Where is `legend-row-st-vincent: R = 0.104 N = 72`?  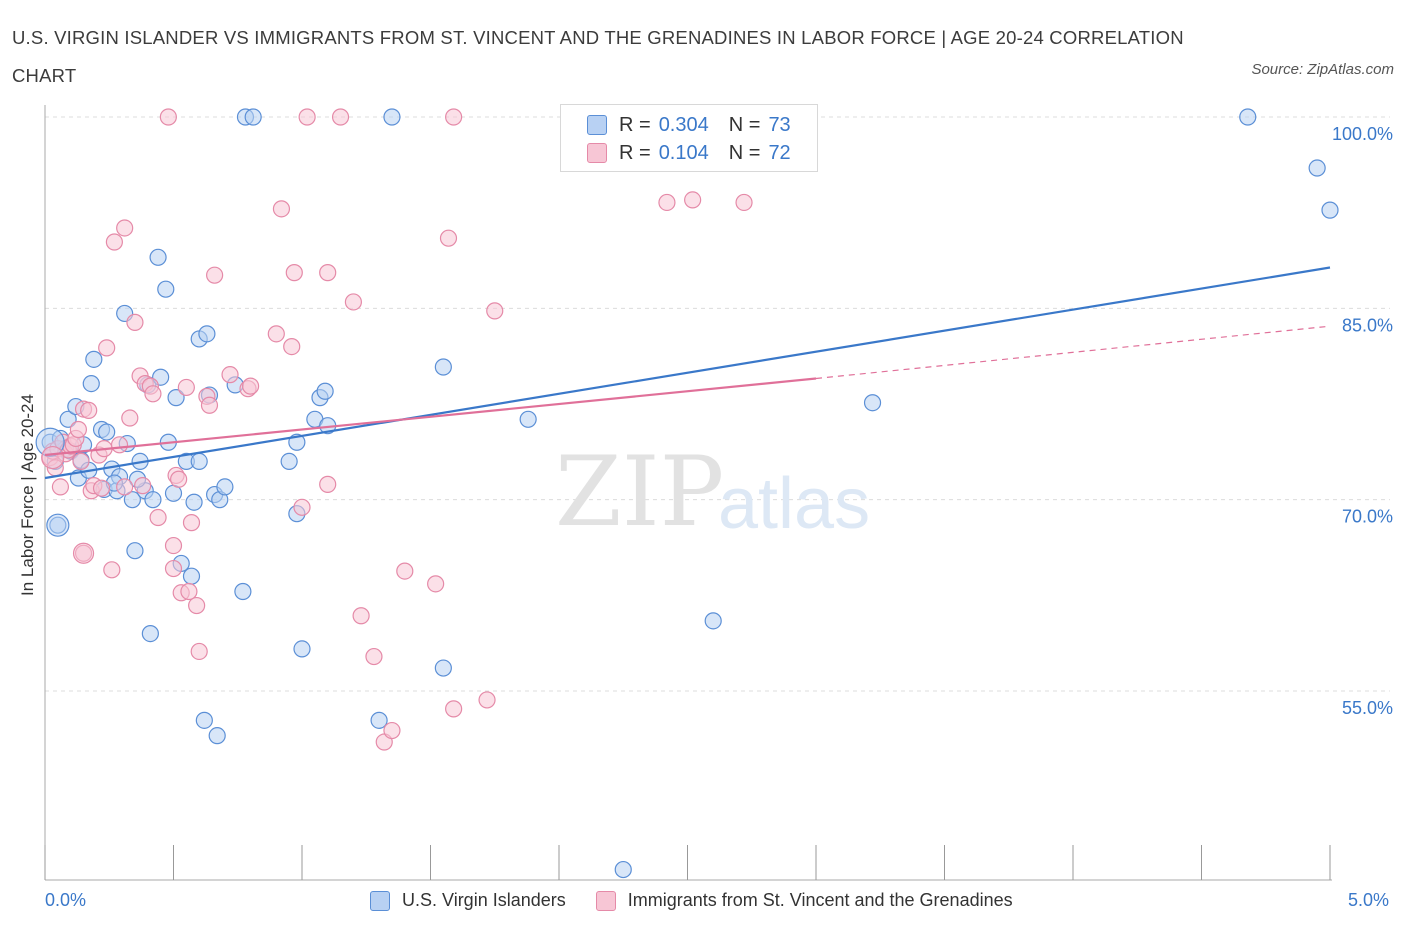 legend-row-st-vincent: R = 0.104 N = 72 is located at coordinates (689, 153).